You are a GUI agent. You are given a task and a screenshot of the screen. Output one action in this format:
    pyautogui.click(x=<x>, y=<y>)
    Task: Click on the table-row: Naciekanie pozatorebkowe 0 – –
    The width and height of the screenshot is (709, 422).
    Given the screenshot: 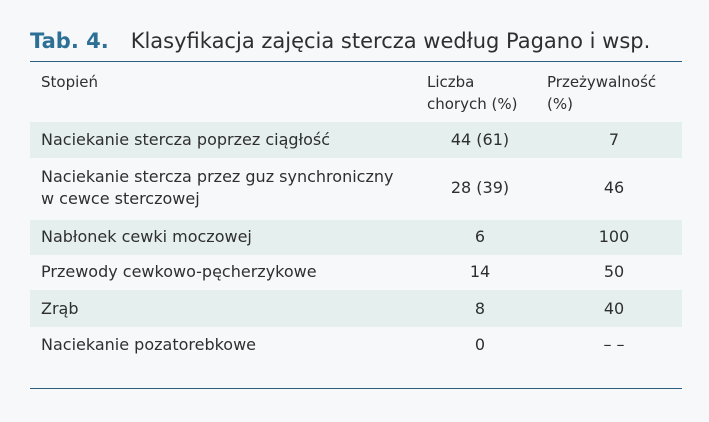 What is the action you would take?
    pyautogui.click(x=356, y=345)
    